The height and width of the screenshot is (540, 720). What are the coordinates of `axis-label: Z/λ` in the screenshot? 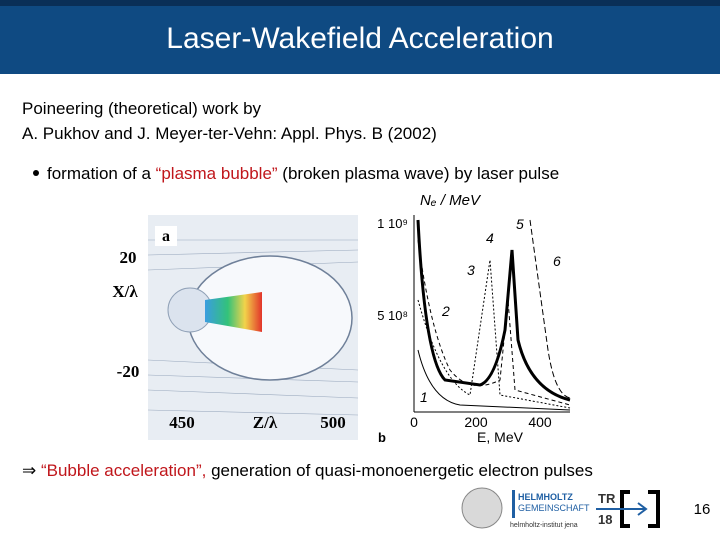 It's located at (265, 422).